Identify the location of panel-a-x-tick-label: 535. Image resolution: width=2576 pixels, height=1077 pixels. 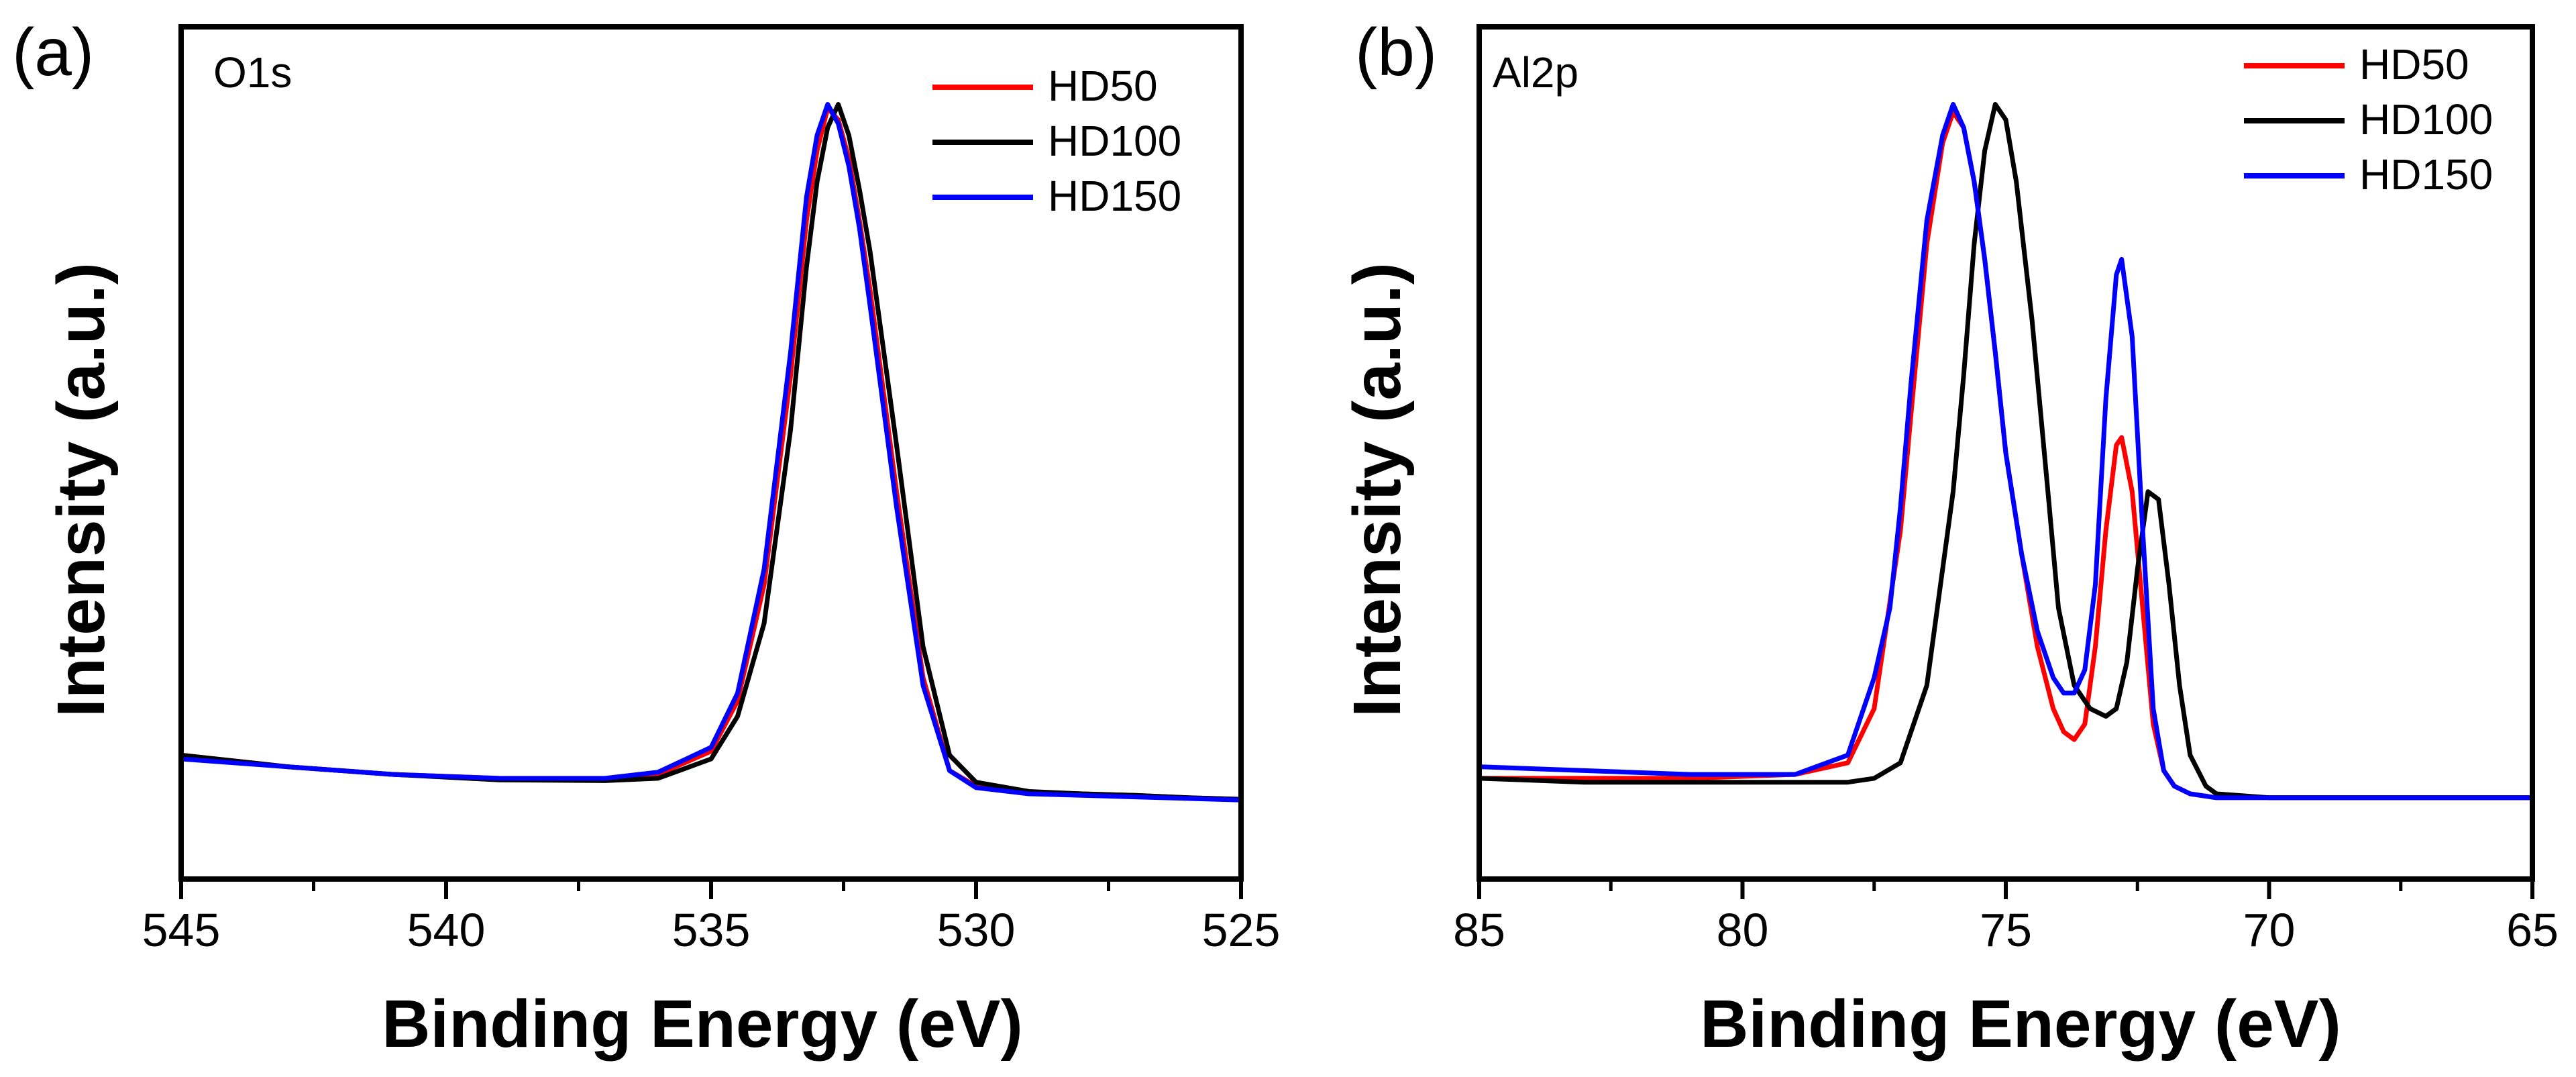
(711, 930).